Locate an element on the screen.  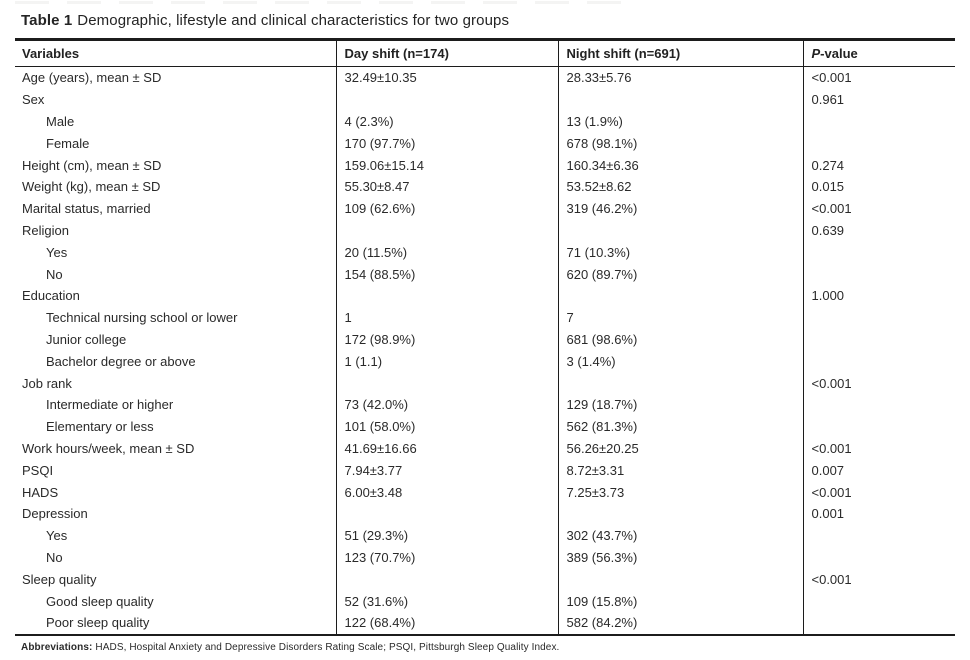
p-value-cell: 0.274 is located at coordinates (878, 165).